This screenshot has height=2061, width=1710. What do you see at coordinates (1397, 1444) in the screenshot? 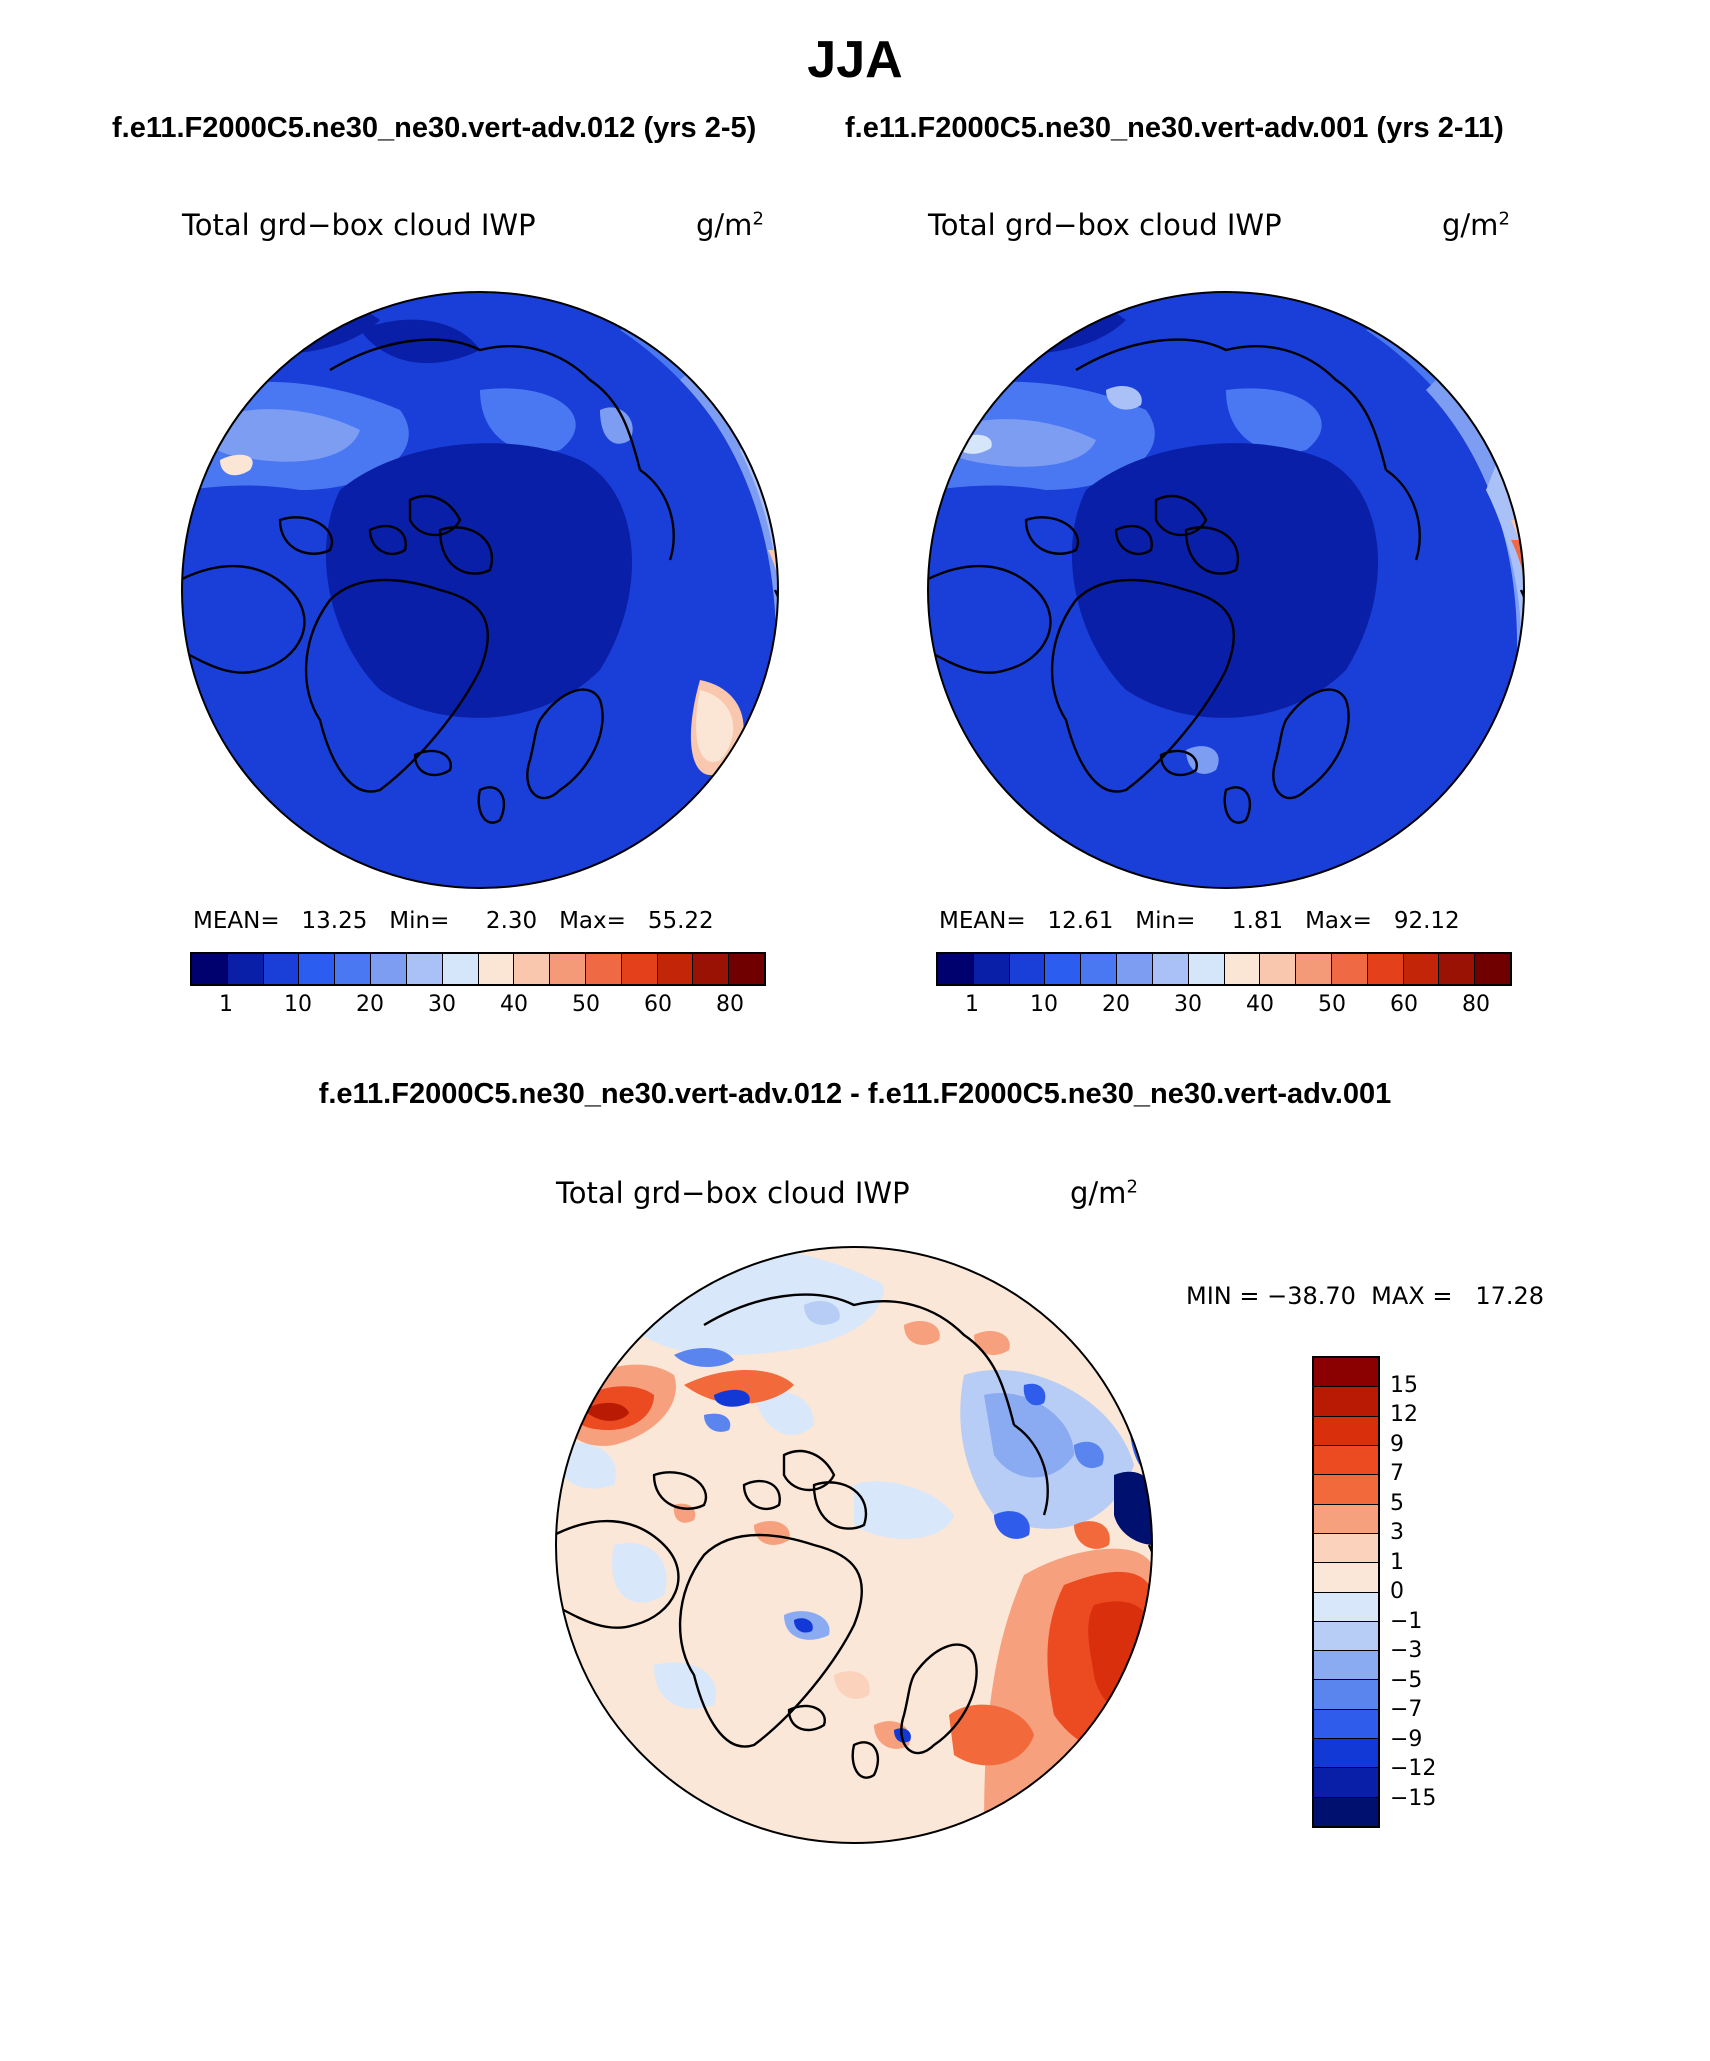
I see `panel3-colorbar-tick-label: 9` at bounding box center [1397, 1444].